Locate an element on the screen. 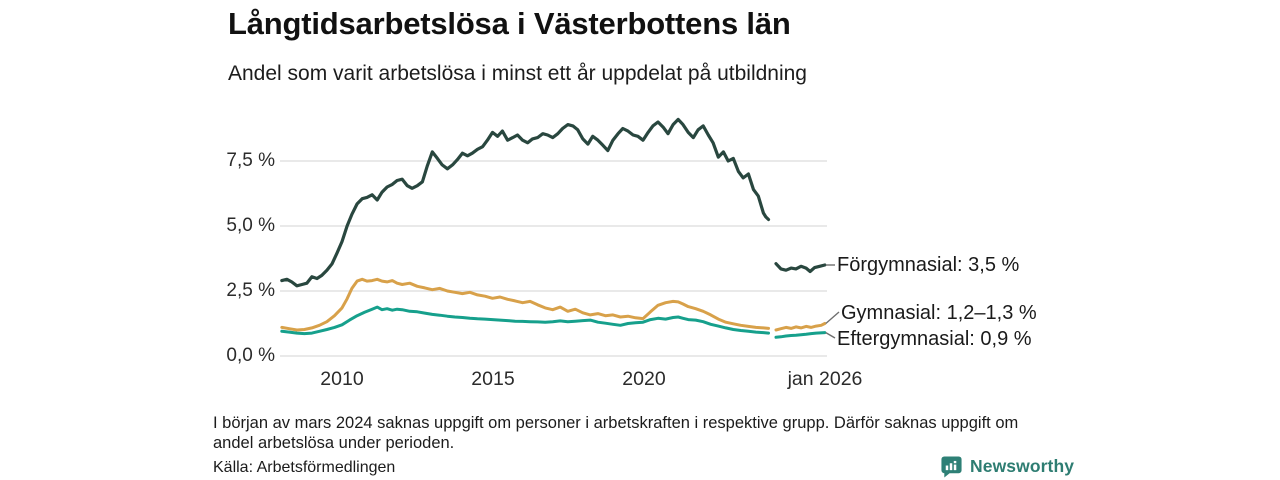  legend-connector-eftergymnasial is located at coordinates (830, 335).